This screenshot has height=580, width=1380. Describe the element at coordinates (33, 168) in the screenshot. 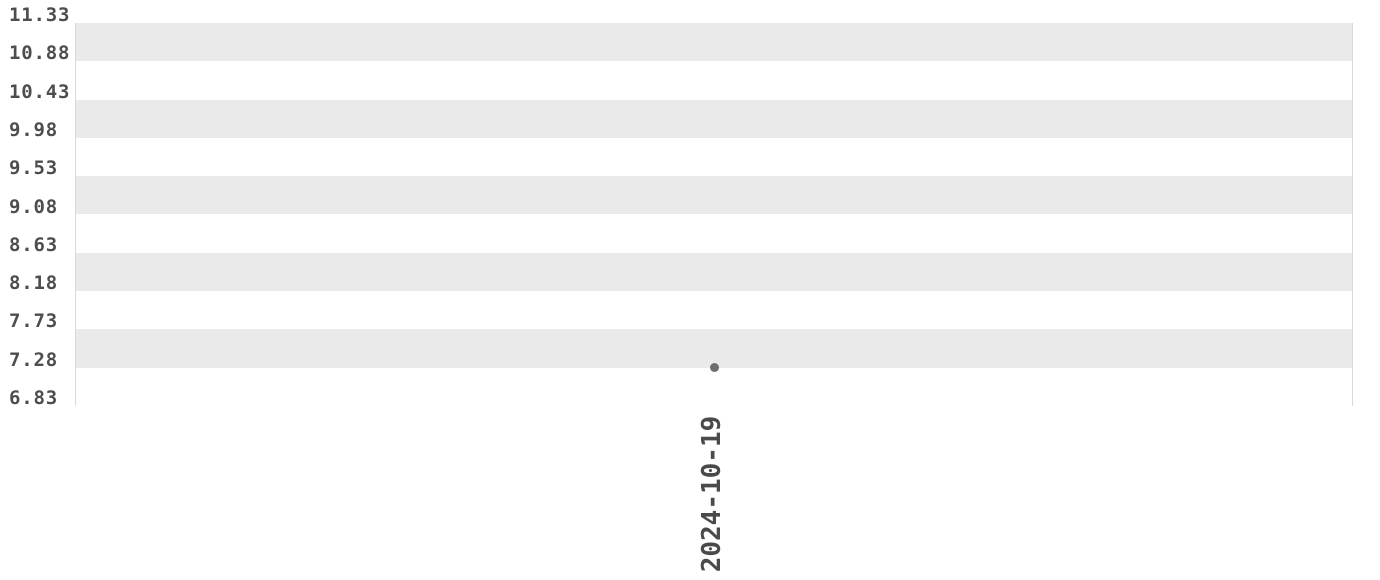

I see `y-axis-tick-label: 9.53` at that location.